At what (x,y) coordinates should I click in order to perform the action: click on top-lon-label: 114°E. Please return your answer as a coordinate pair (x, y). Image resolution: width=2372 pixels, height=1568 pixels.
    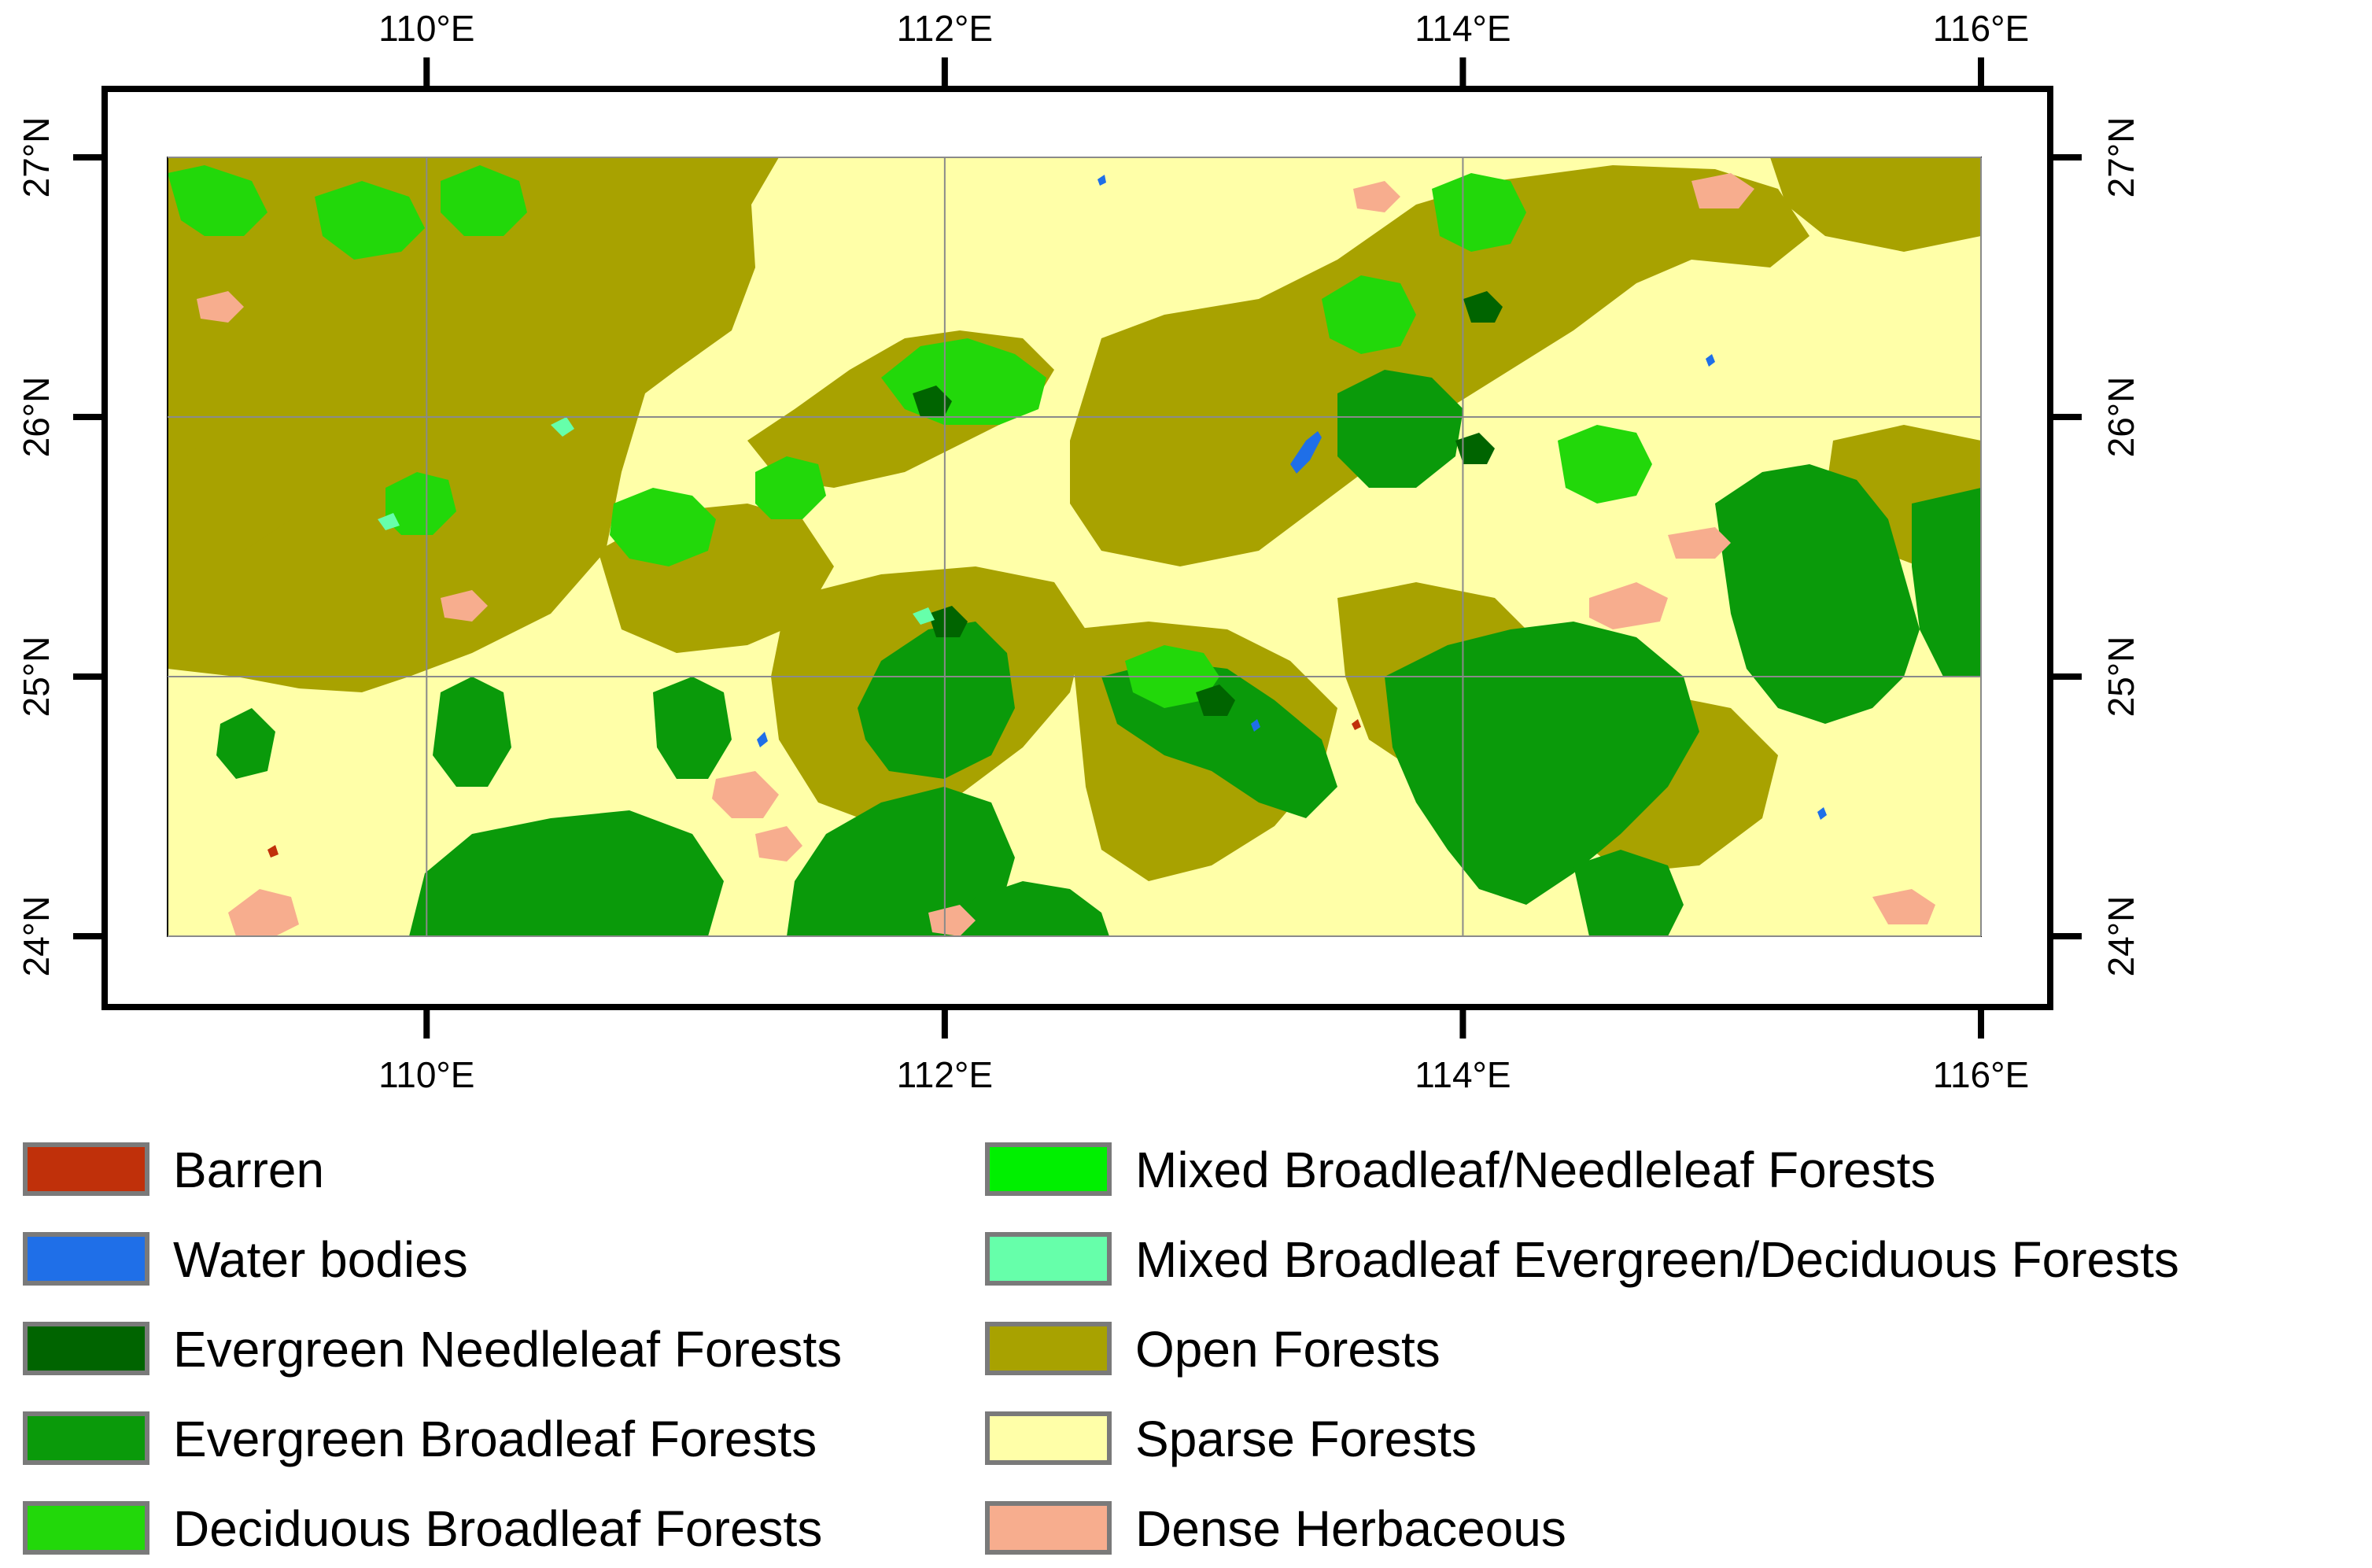
    Looking at the image, I should click on (1463, 28).